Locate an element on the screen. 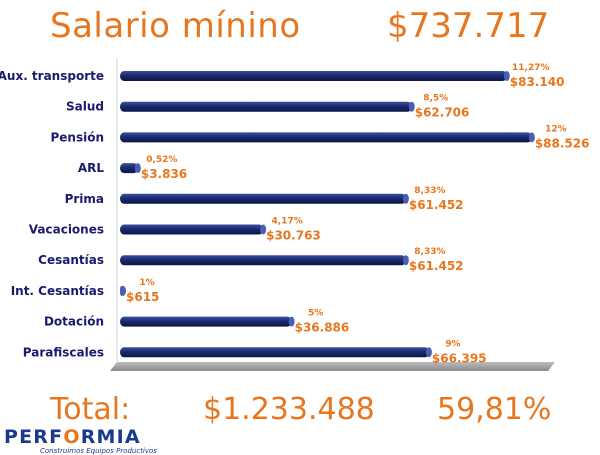 This screenshot has height=455, width=600. bar-vacaciones is located at coordinates (192, 229).